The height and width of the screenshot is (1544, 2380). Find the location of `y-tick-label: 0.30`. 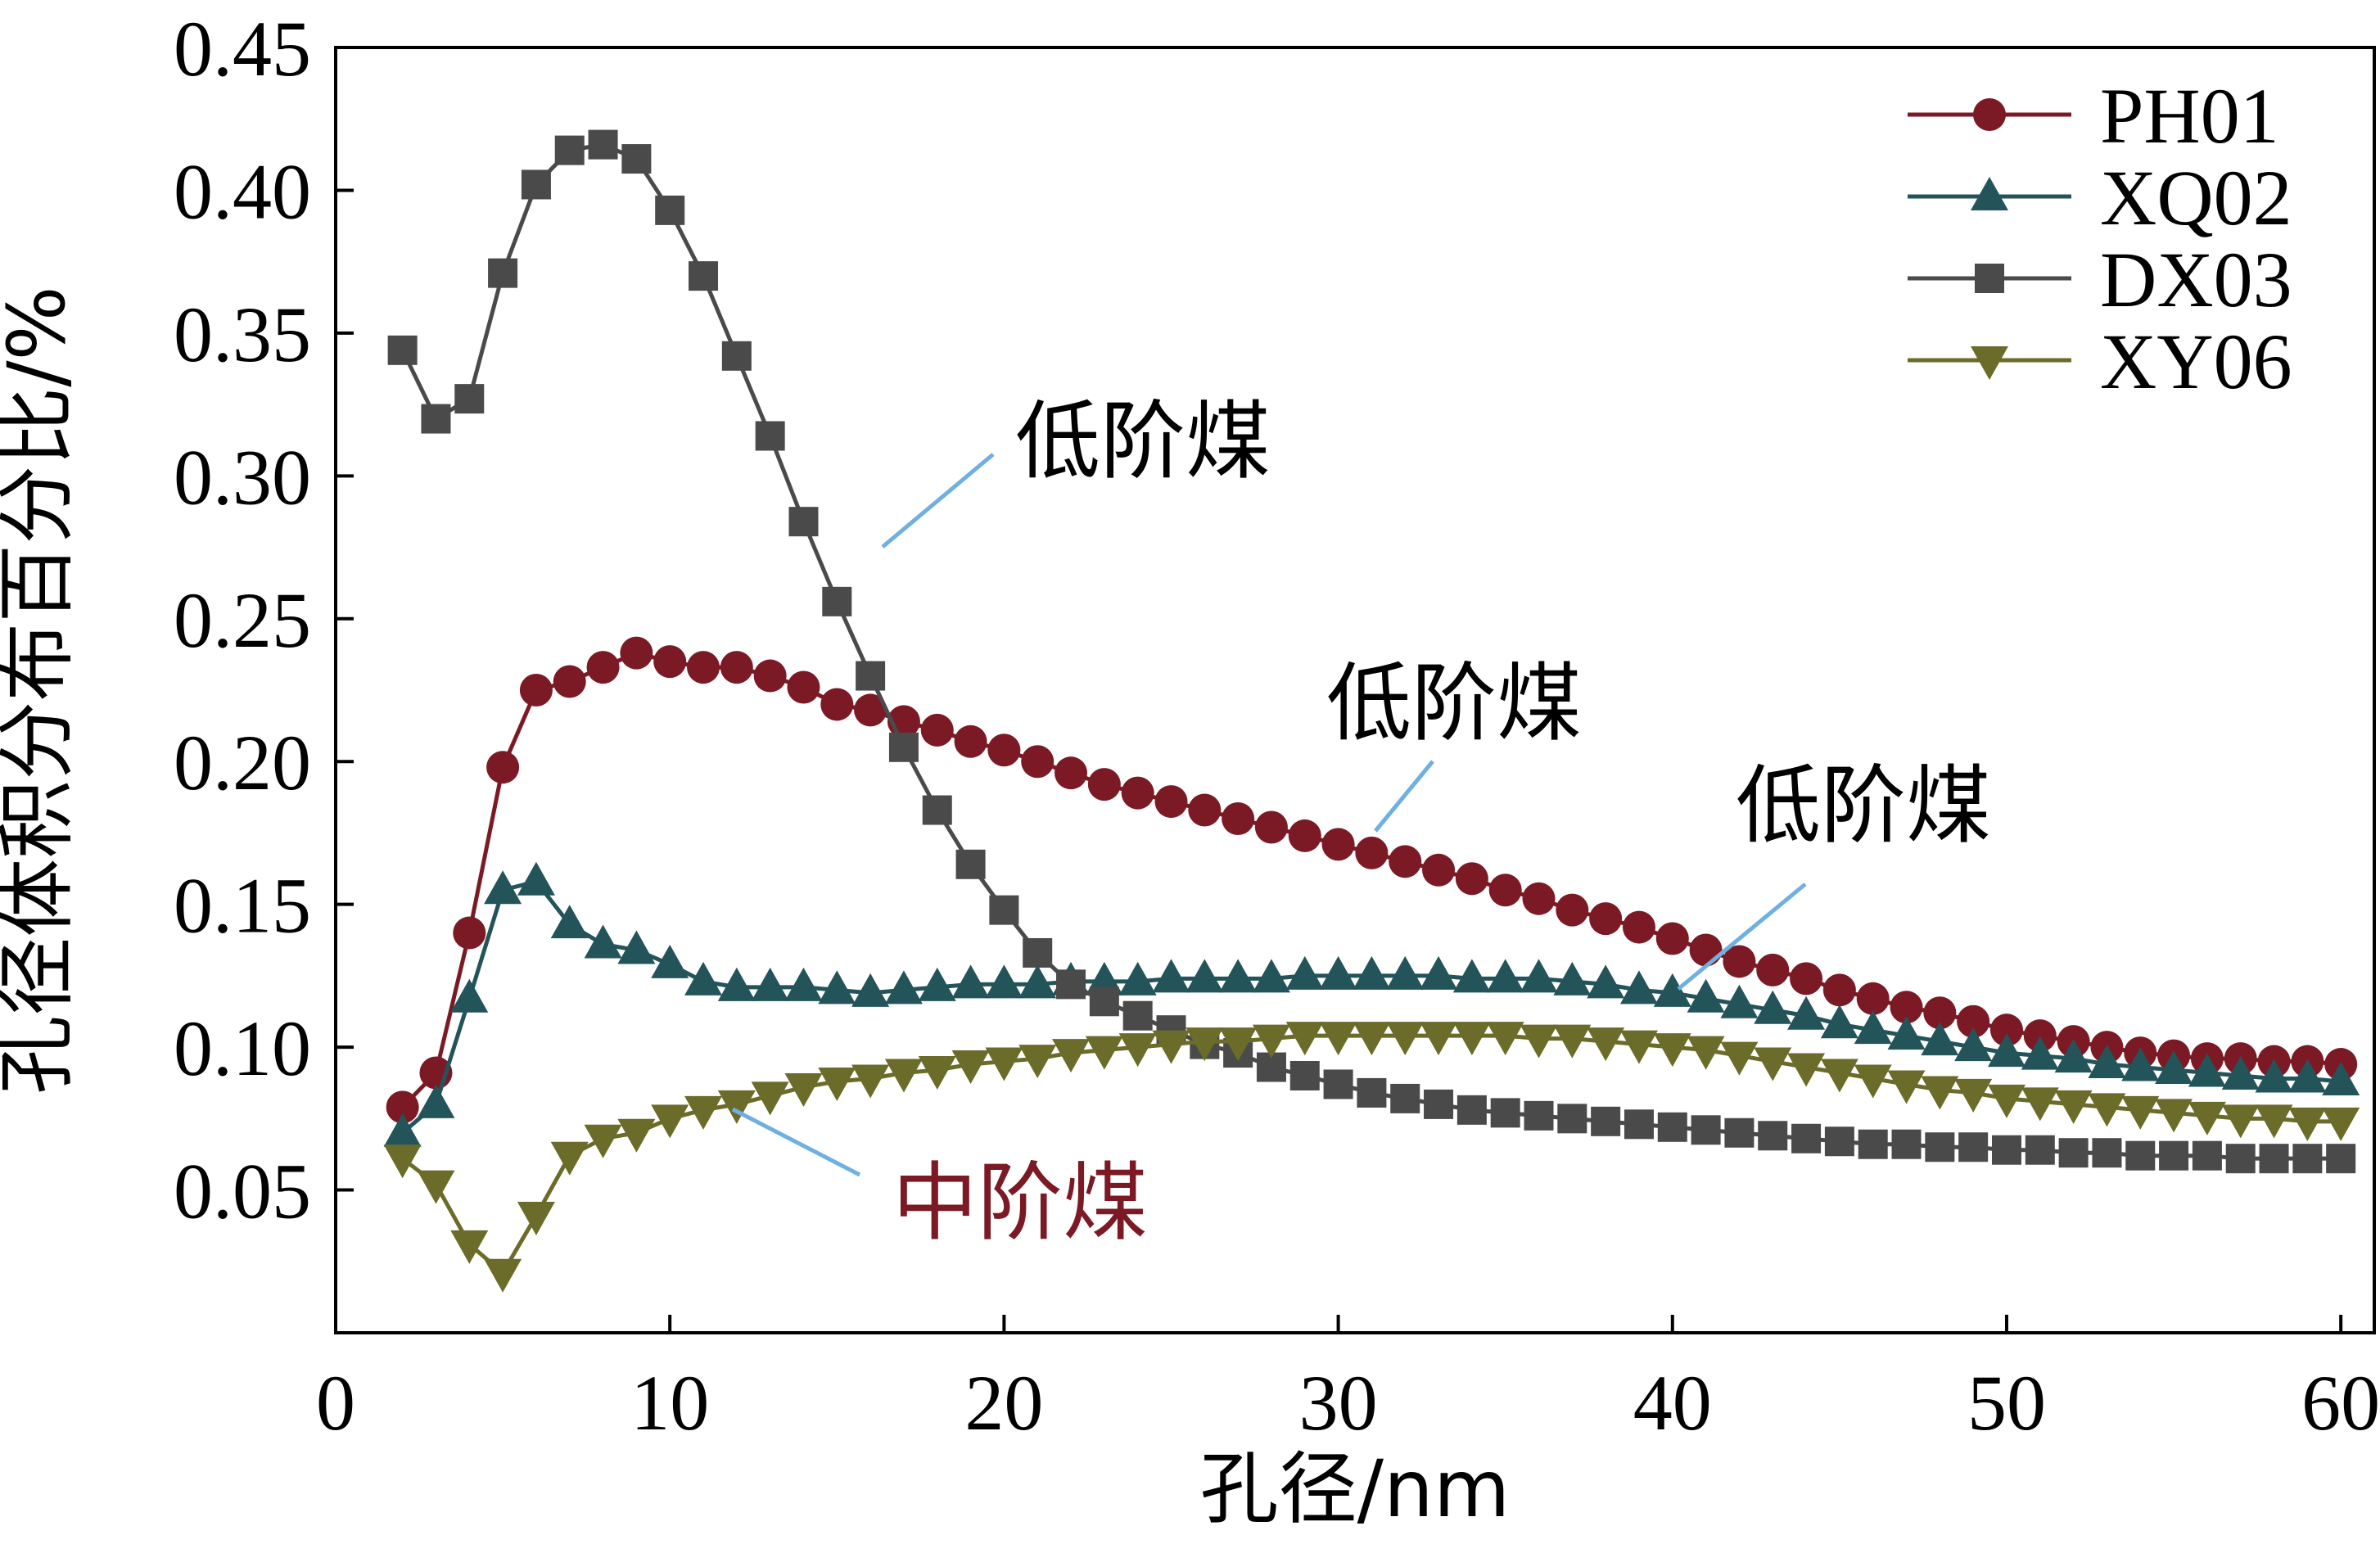

y-tick-label: 0.30 is located at coordinates (243, 477).